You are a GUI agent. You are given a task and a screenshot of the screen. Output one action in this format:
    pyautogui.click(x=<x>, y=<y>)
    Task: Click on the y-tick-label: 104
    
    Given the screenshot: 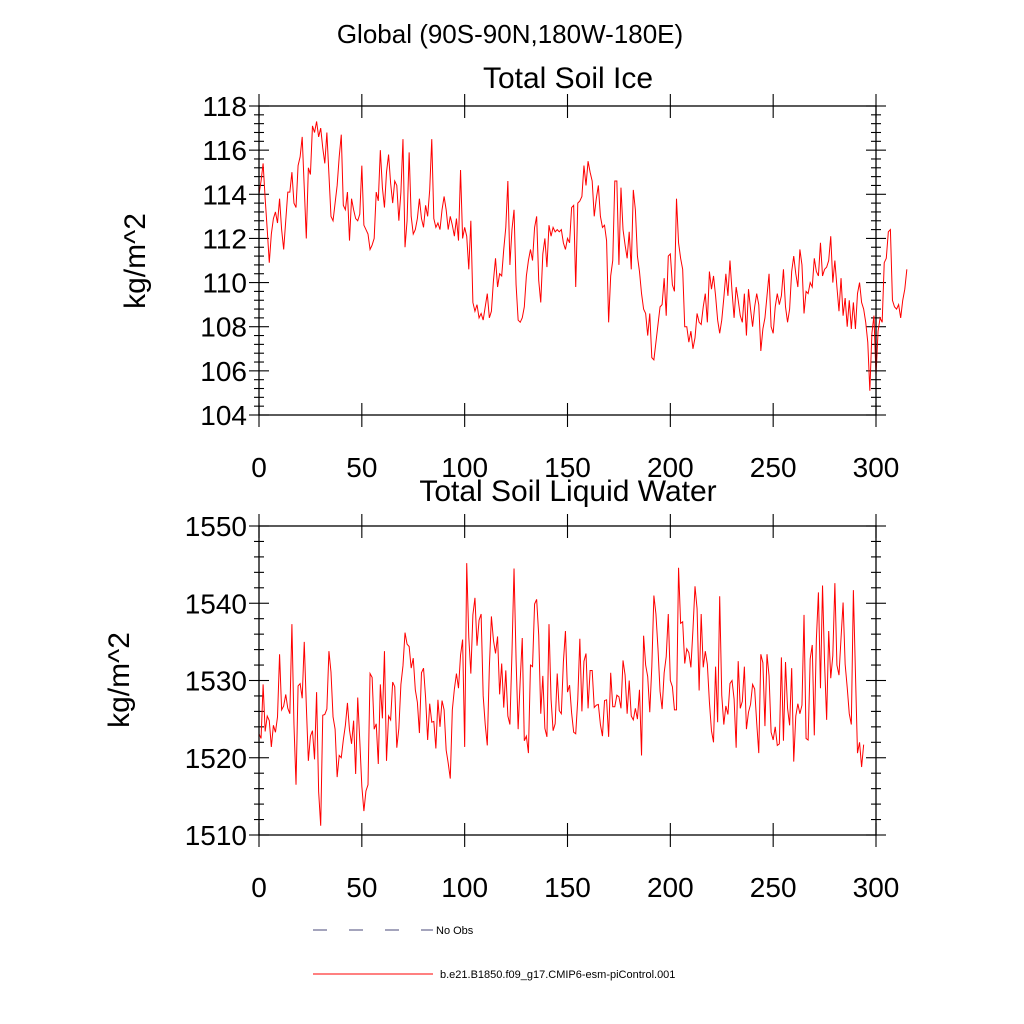 What is the action you would take?
    pyautogui.click(x=223, y=415)
    